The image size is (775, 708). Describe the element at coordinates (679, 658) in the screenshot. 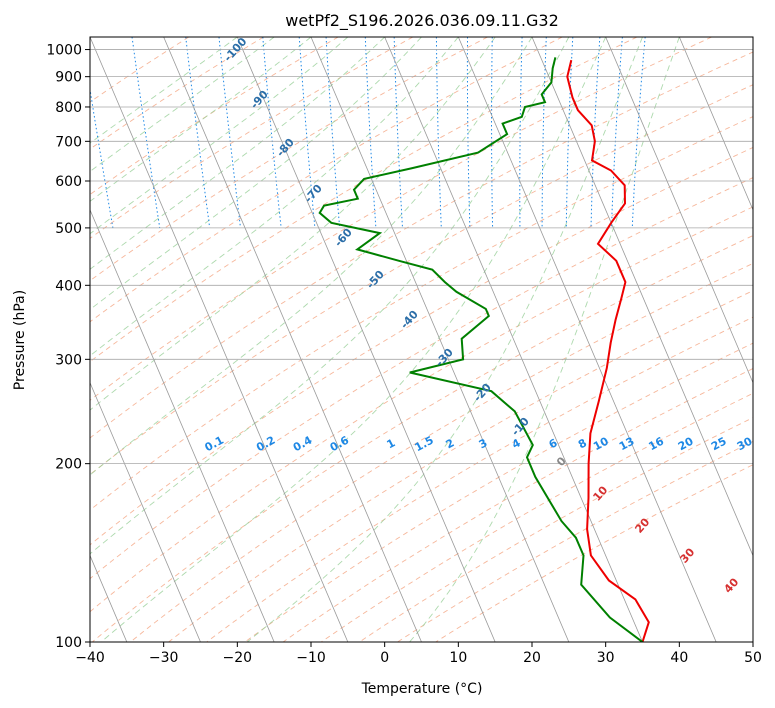

I see `x-tick-label: 40` at that location.